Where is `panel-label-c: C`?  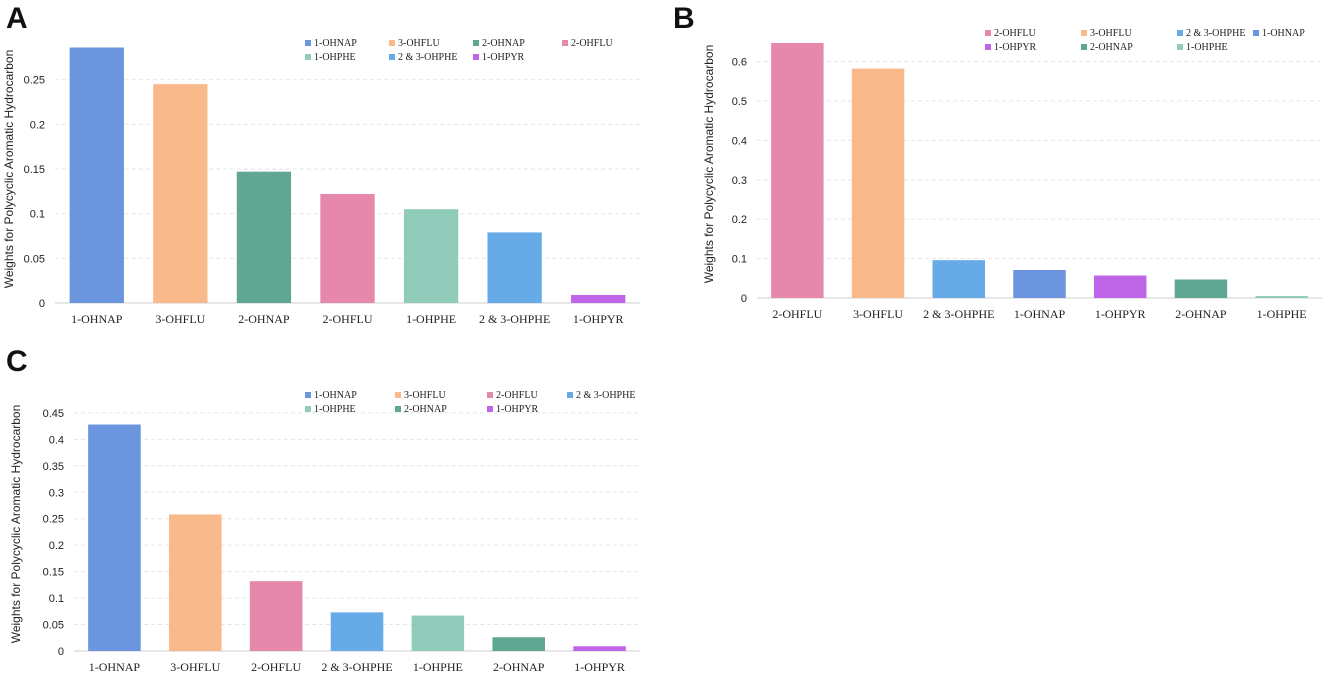 panel-label-c: C is located at coordinates (17, 361).